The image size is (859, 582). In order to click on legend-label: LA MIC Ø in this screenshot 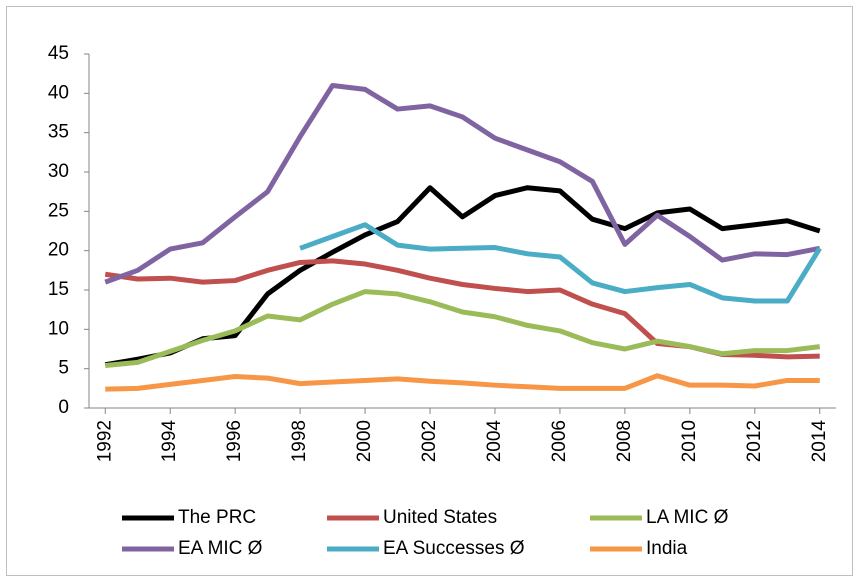, I will do `click(687, 517)`.